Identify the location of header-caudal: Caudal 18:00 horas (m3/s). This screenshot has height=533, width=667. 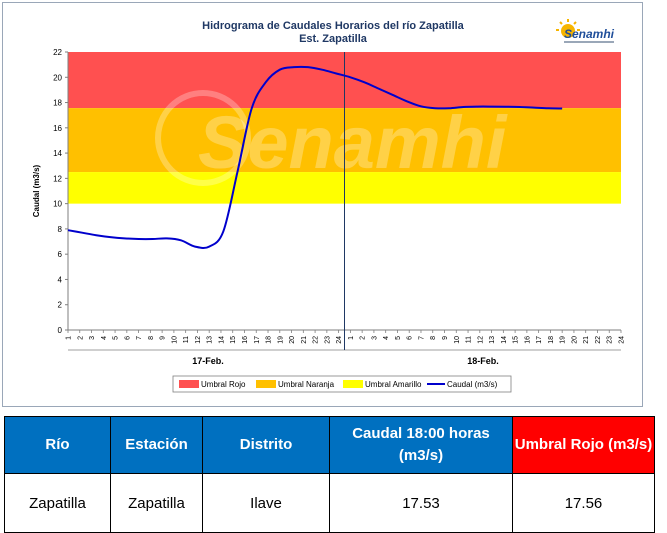
(421, 445).